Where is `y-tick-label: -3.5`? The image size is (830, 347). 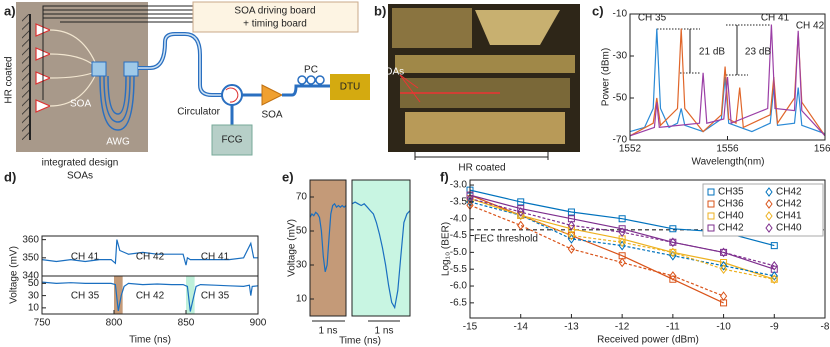
y-tick-label: -3.5 is located at coordinates (459, 202).